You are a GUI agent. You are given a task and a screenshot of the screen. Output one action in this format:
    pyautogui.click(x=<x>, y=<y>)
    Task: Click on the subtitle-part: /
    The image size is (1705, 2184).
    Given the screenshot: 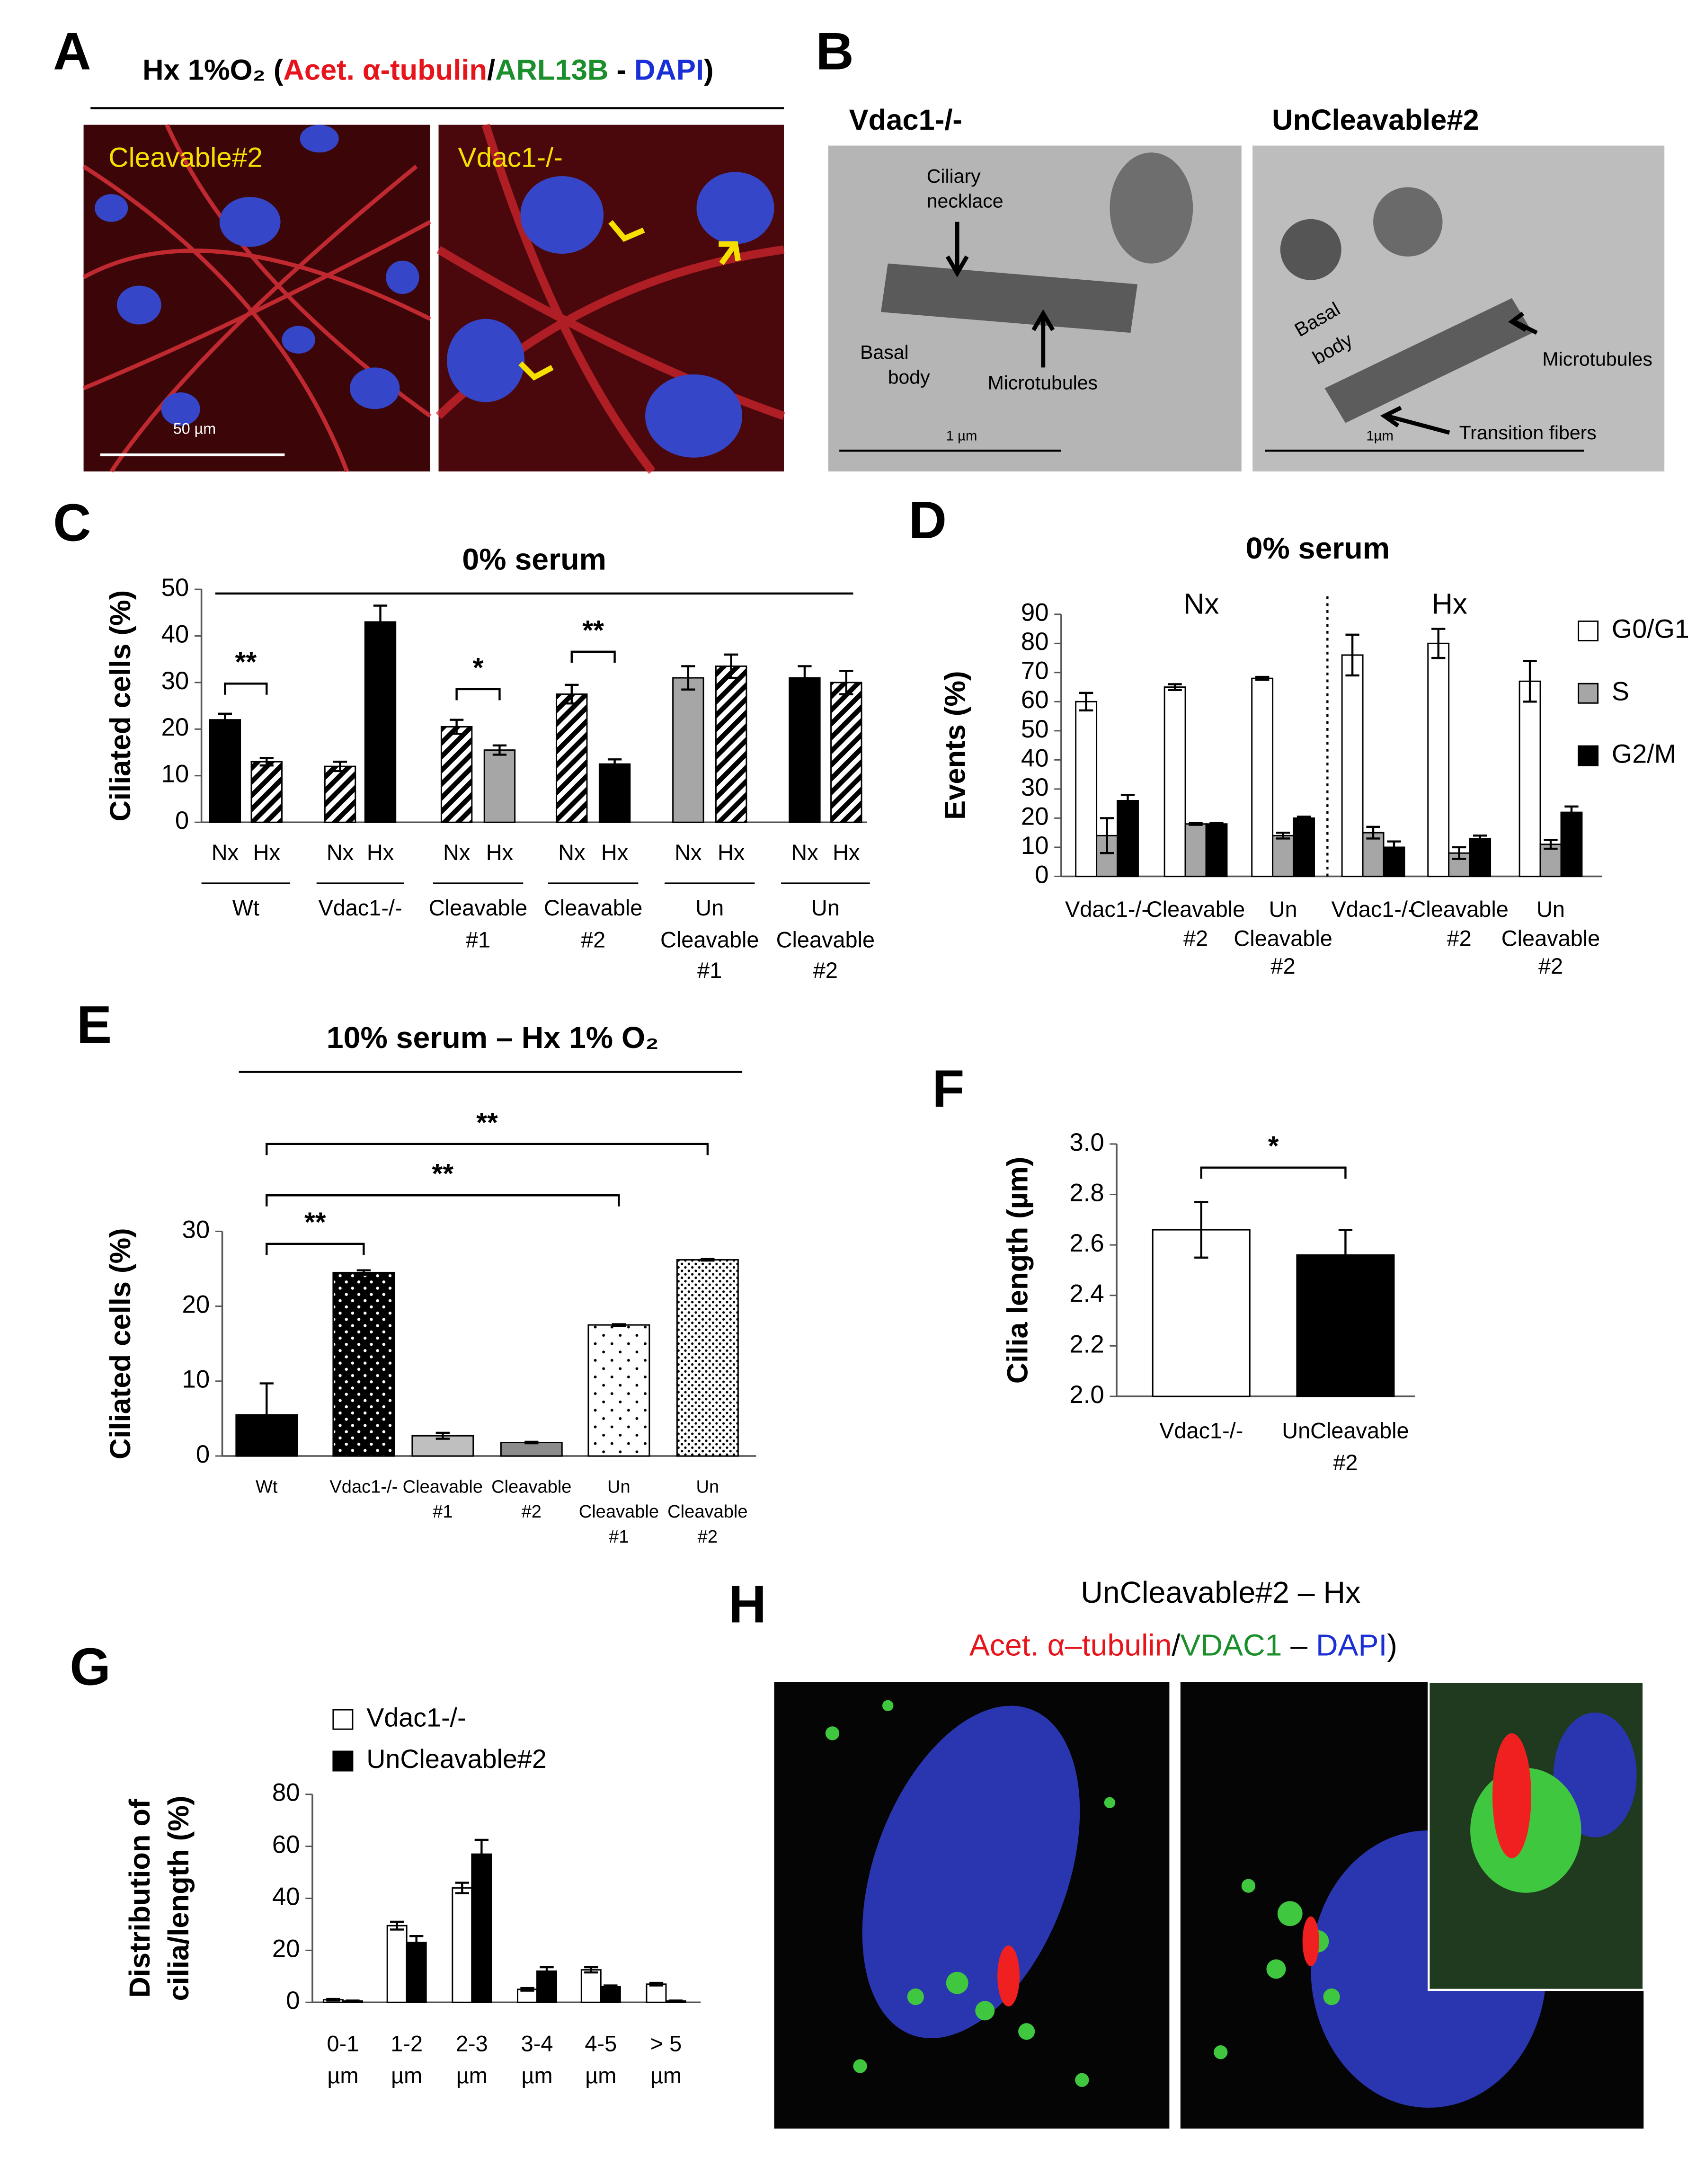 What is the action you would take?
    pyautogui.click(x=1176, y=1645)
    